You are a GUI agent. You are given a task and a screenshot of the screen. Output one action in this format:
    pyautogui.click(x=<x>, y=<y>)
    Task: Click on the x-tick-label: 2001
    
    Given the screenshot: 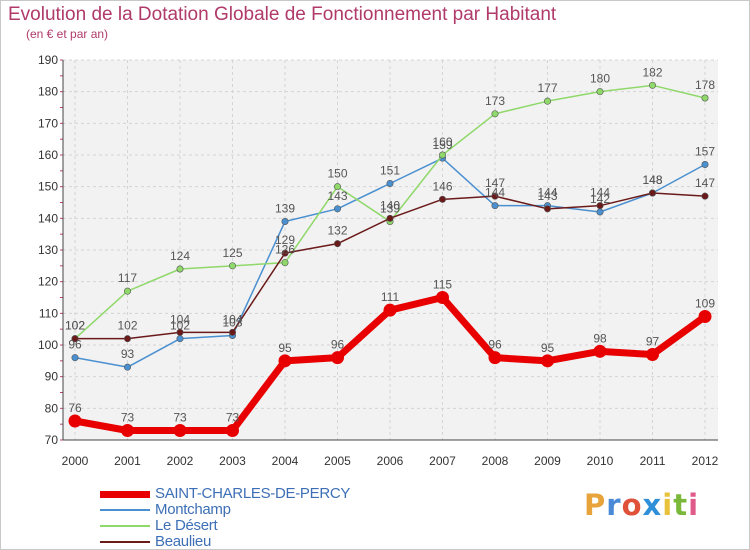 What is the action you would take?
    pyautogui.click(x=127, y=461)
    